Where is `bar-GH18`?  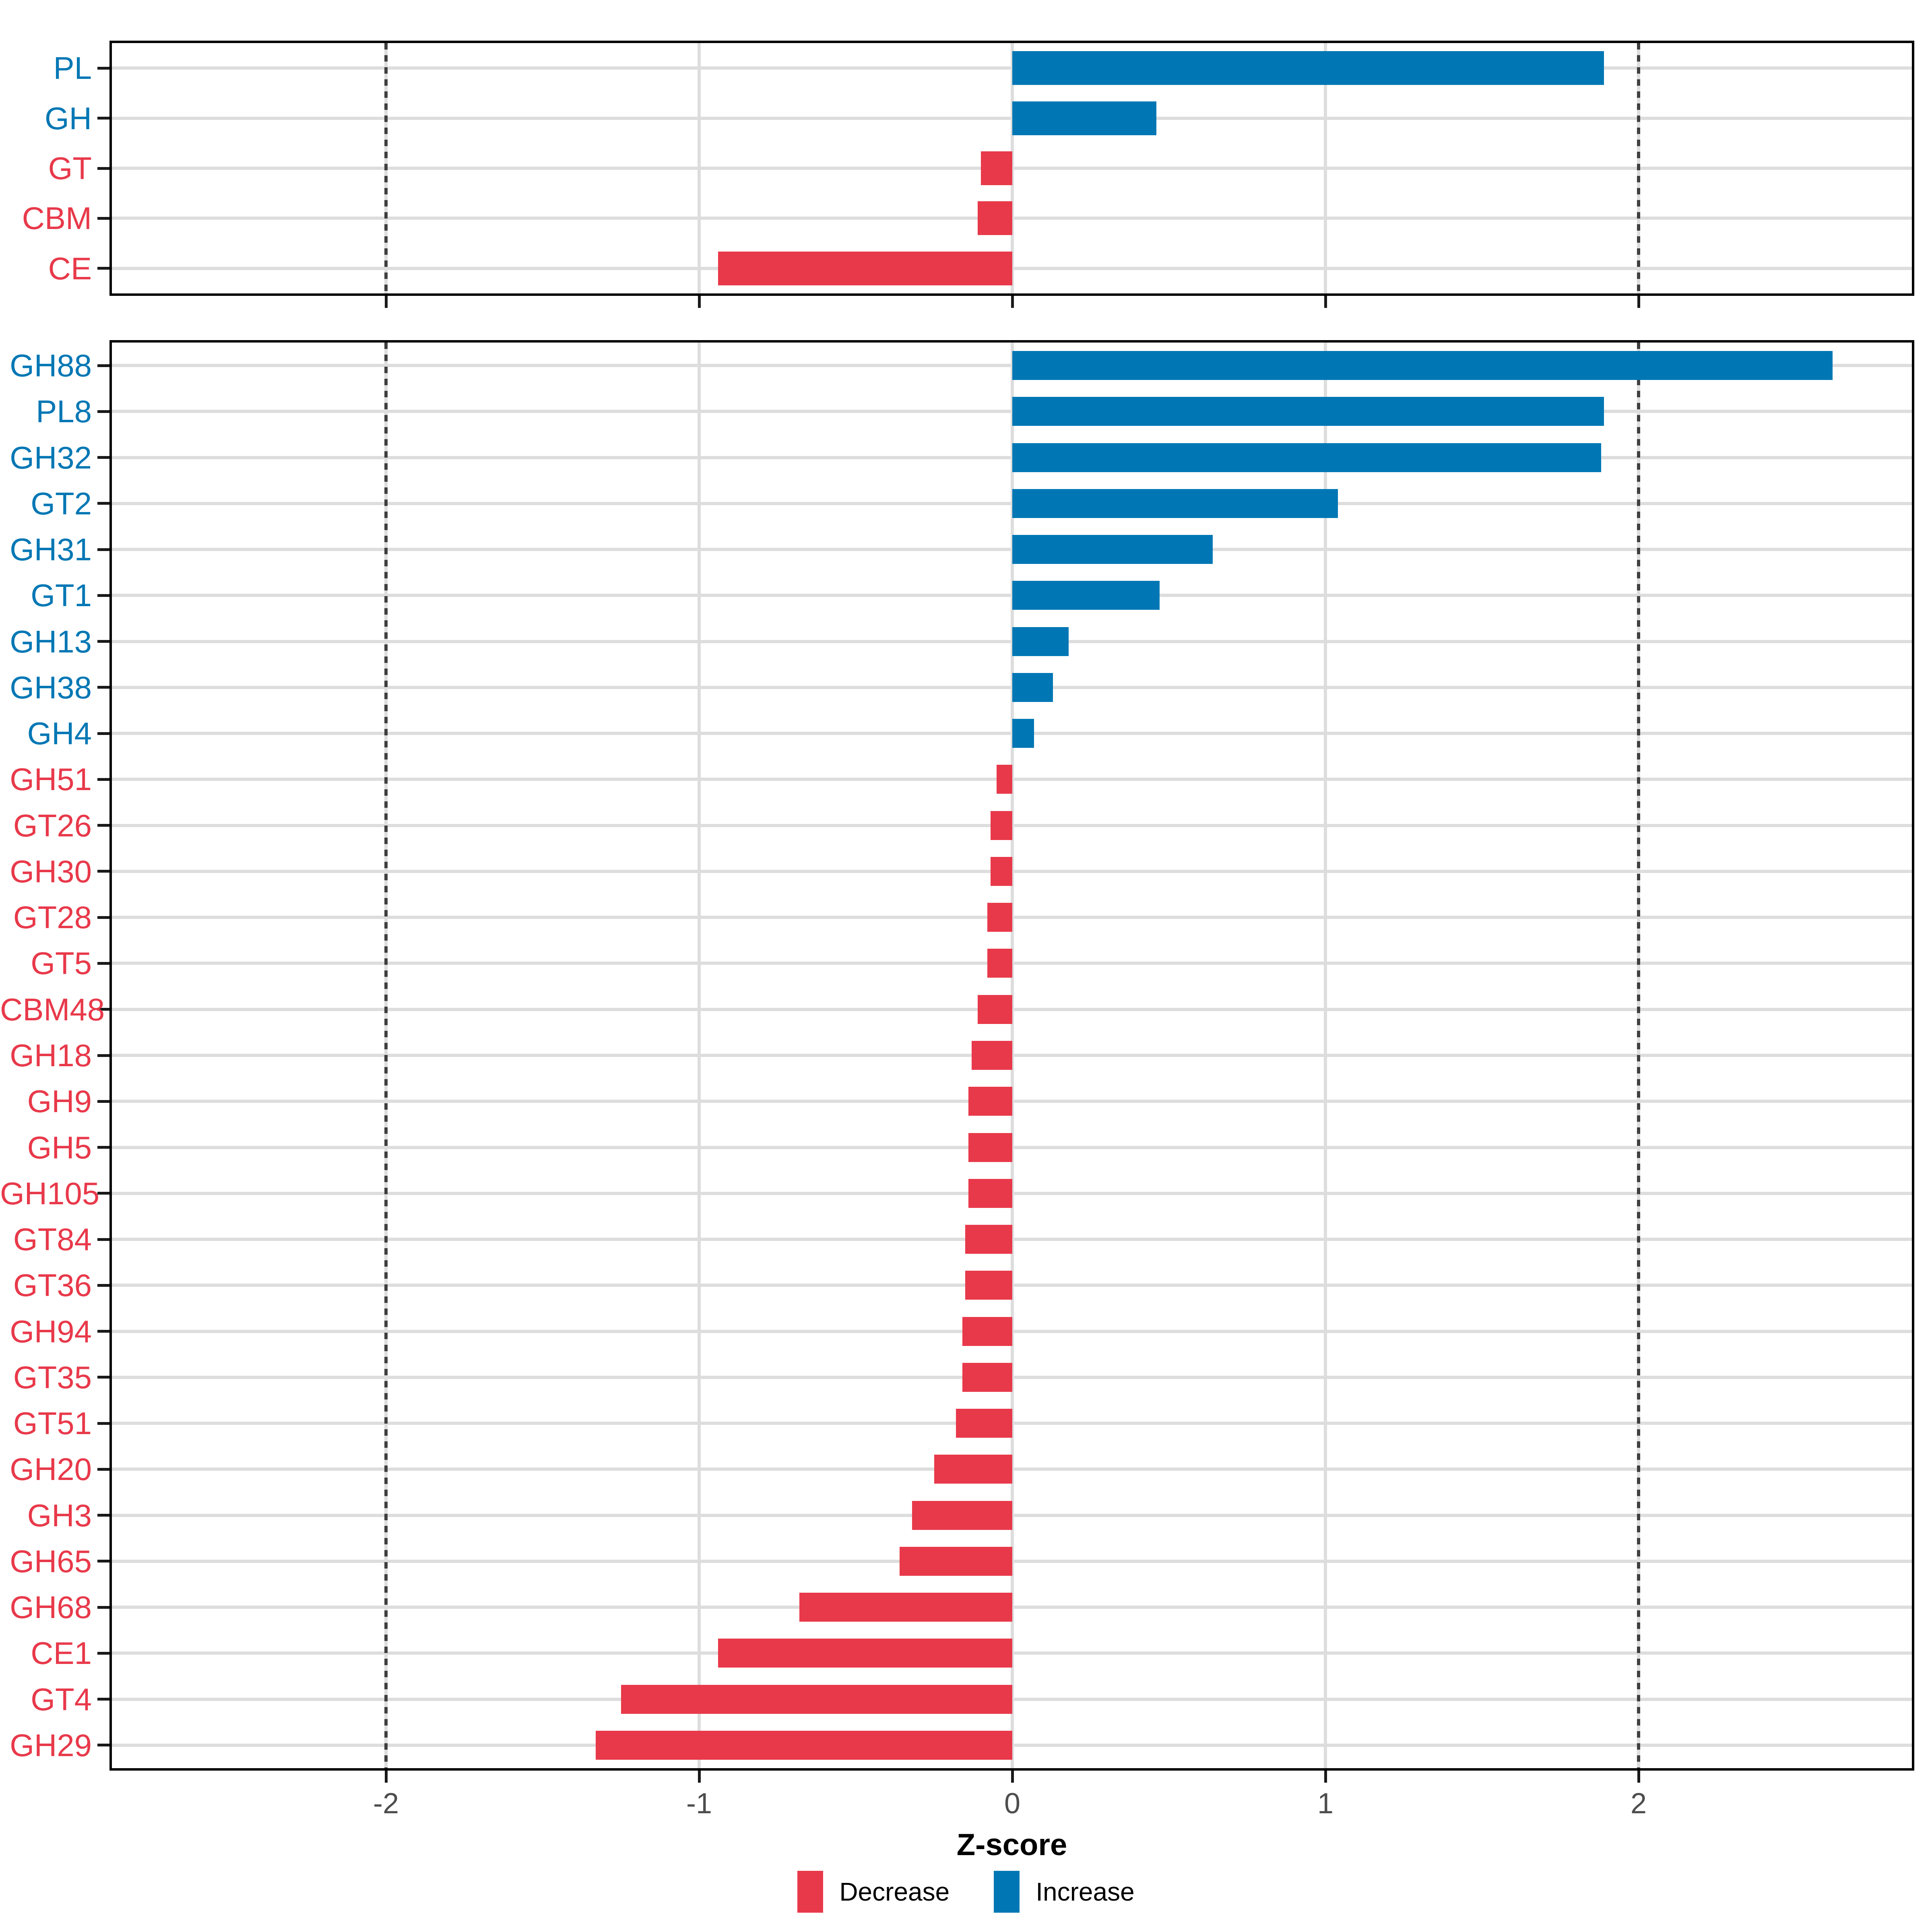
bar-GH18 is located at coordinates (991, 1055).